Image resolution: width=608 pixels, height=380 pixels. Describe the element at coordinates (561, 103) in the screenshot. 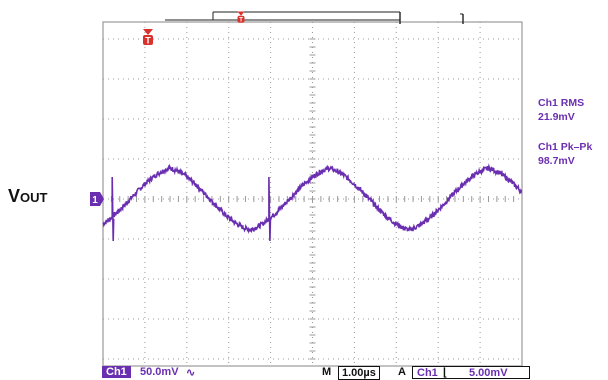

I see `measurement-rms-label: Ch1 RMS` at that location.